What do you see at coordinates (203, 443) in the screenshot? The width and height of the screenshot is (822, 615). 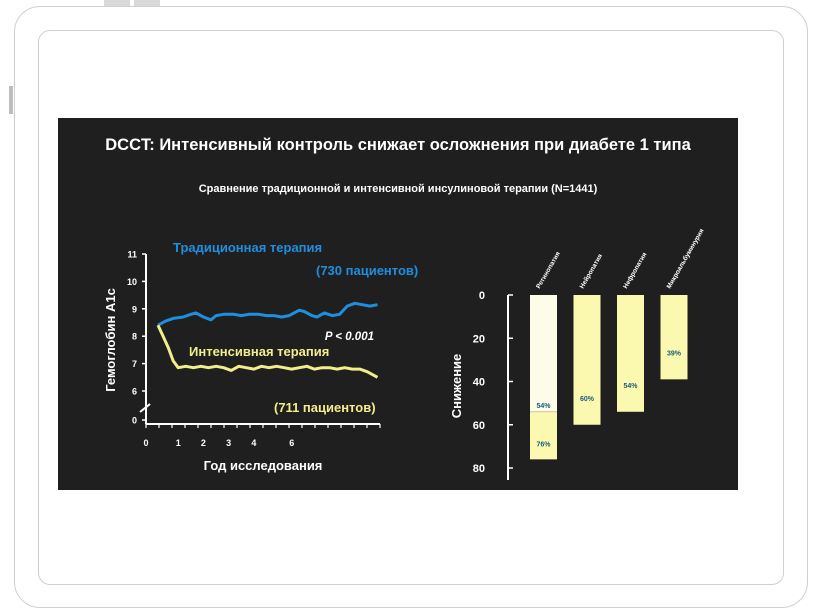 I see `line-chart-xtick-label: 2` at bounding box center [203, 443].